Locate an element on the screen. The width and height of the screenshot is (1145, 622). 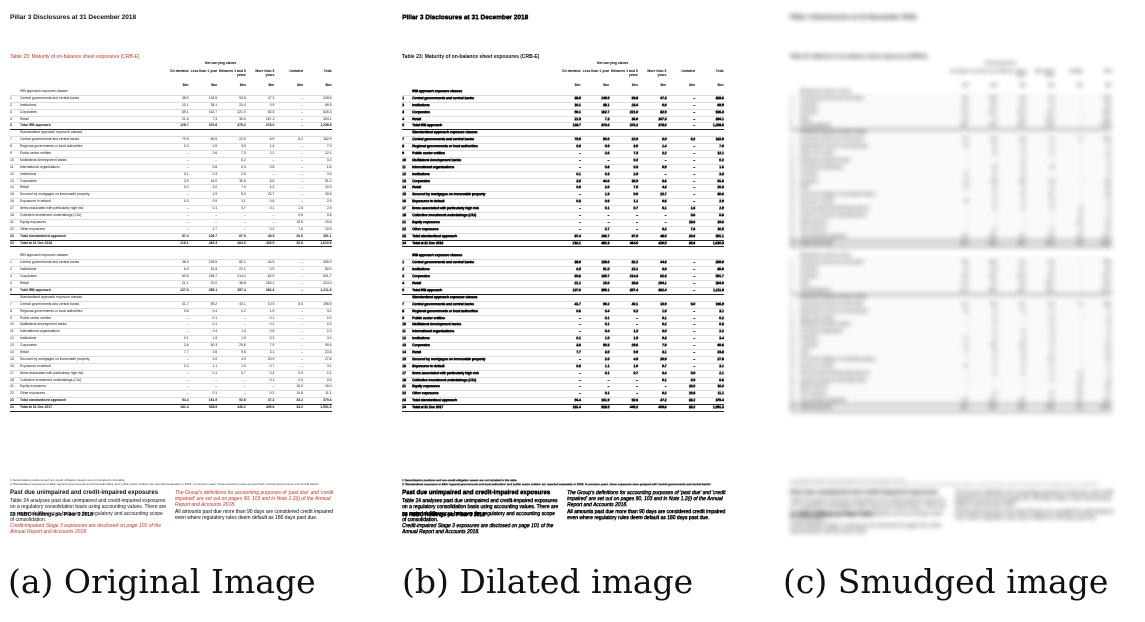
row-number: 7 is located at coordinates (11, 303).